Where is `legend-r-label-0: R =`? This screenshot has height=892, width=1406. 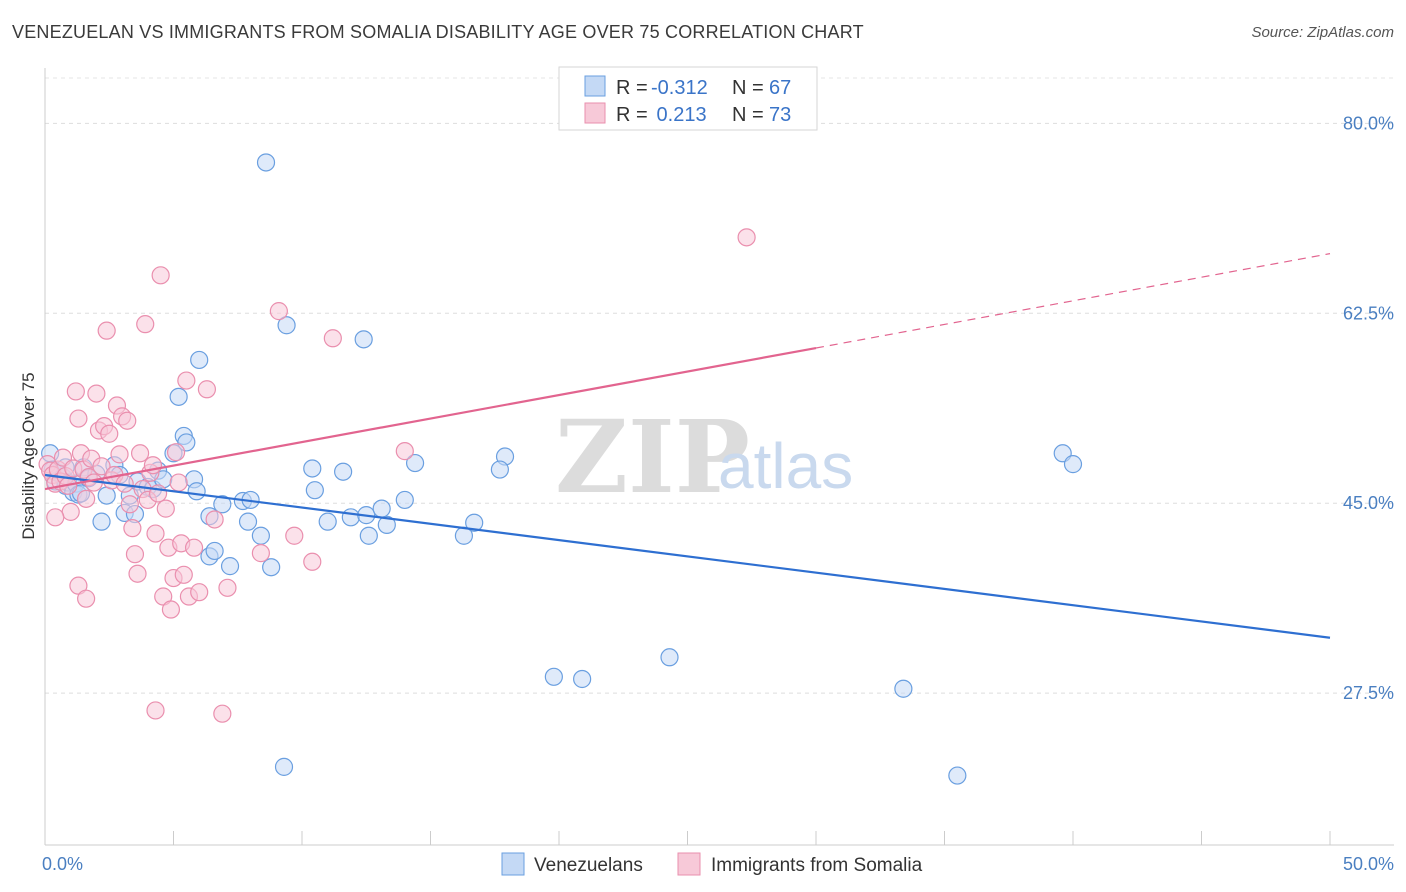
legend-r-label-0: R = is located at coordinates (632, 88).